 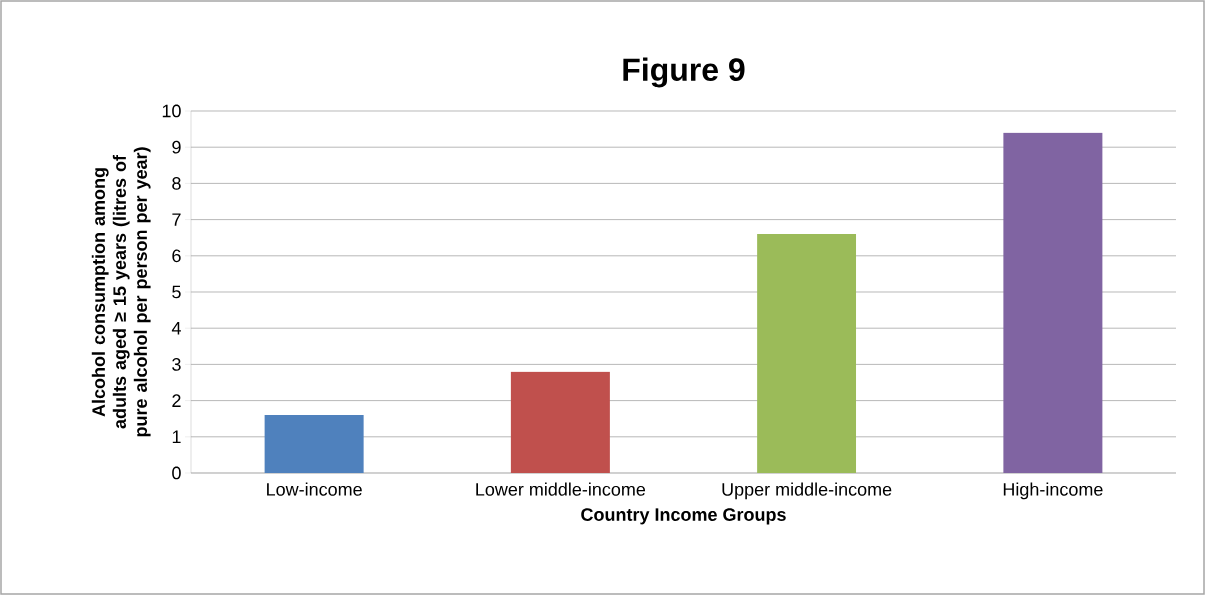 I want to click on y-tick-label: 8, so click(x=176, y=183).